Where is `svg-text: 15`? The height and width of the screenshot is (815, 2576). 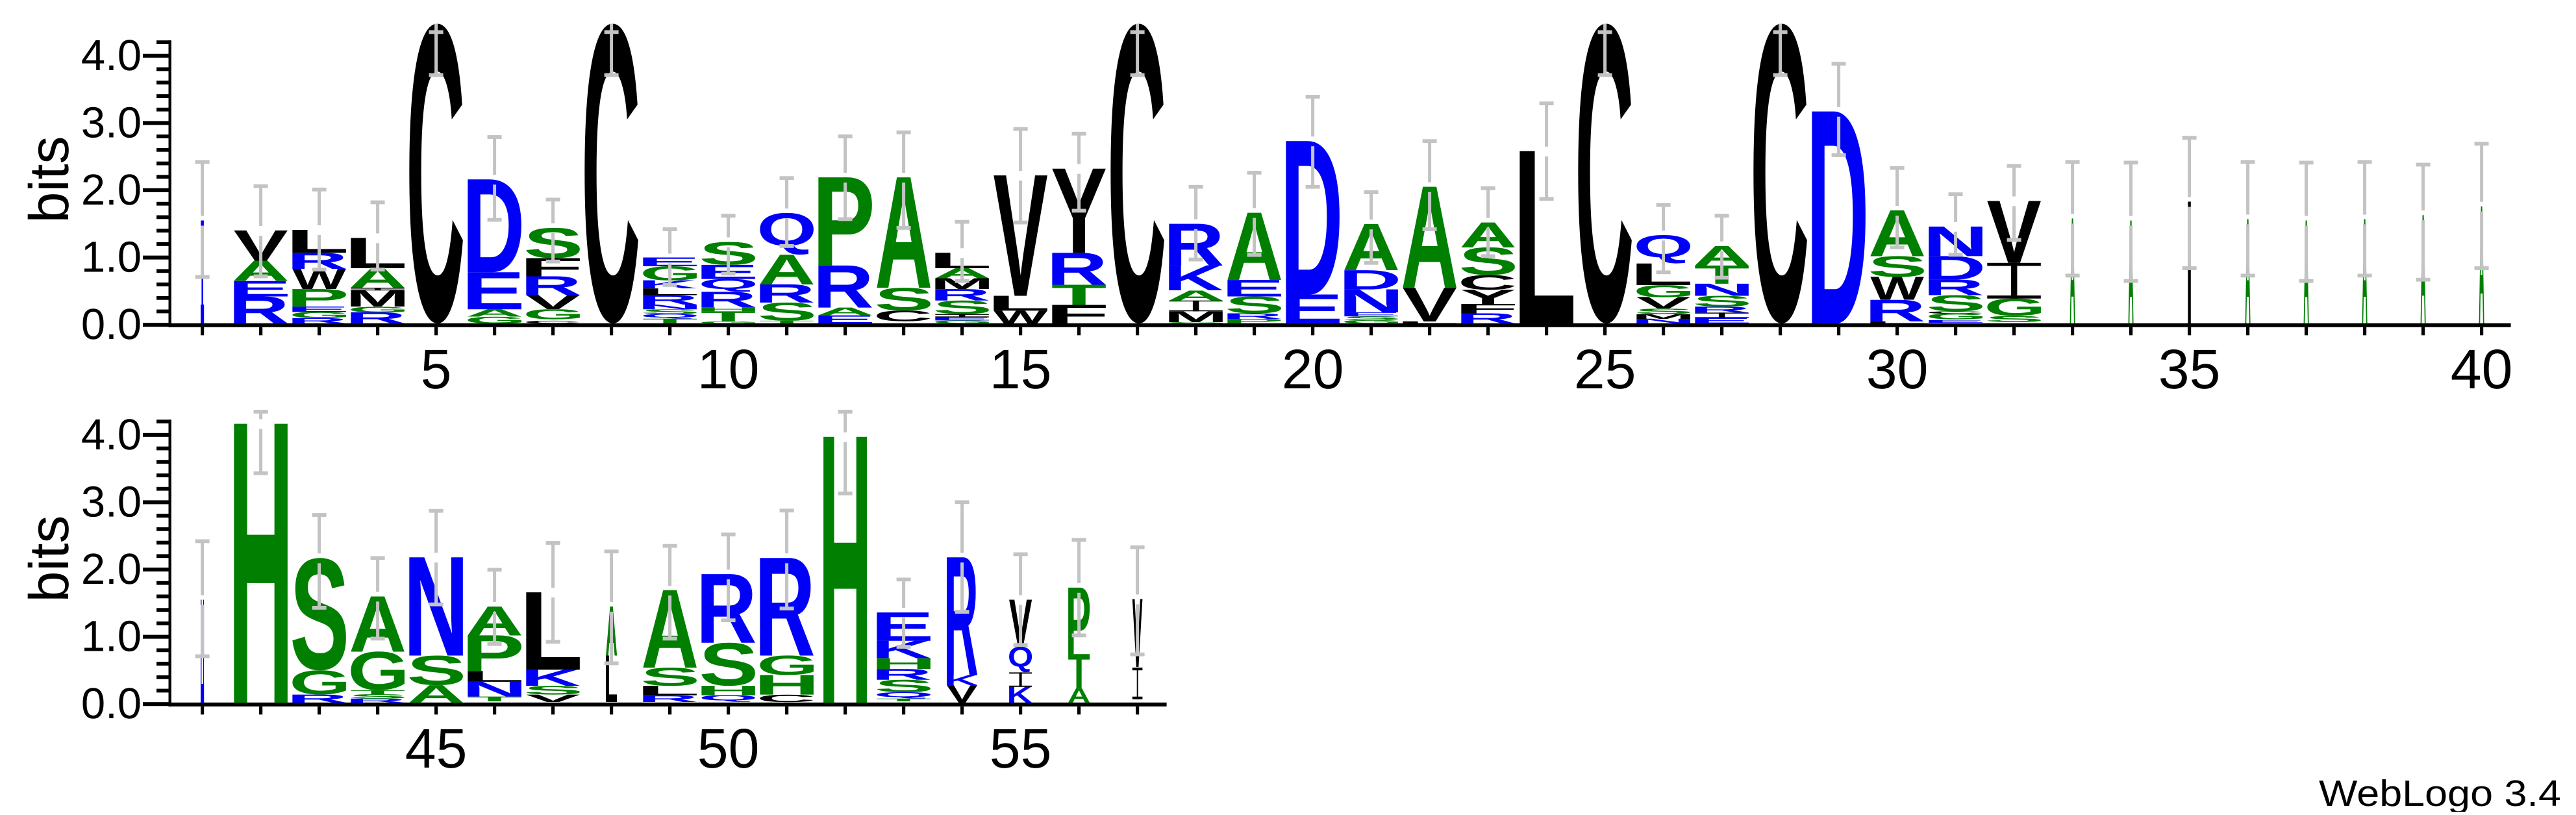
svg-text: 15 is located at coordinates (1021, 369).